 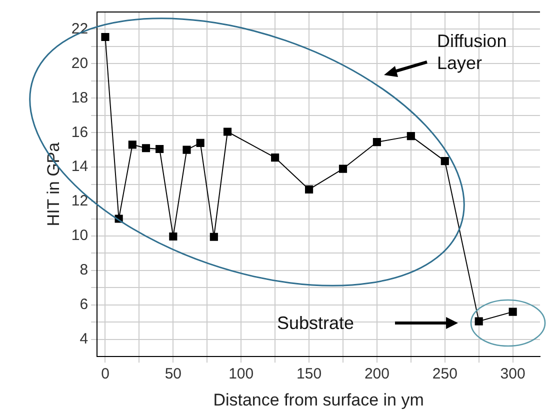 What do you see at coordinates (445, 374) in the screenshot?
I see `x-tick-label: 250` at bounding box center [445, 374].